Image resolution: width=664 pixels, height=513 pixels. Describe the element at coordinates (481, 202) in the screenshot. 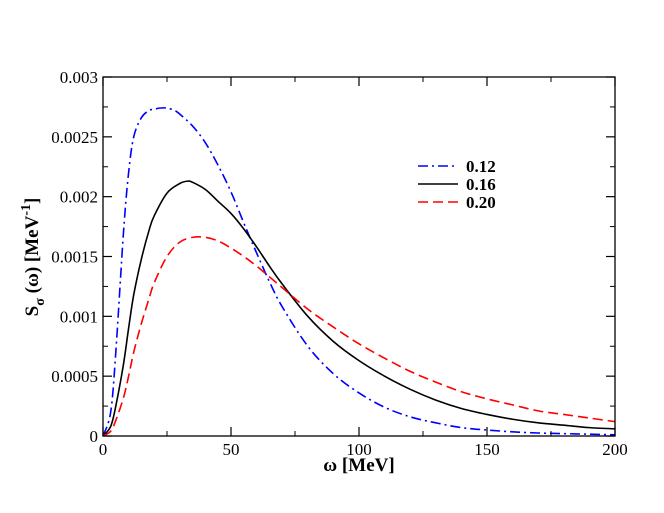

I see `legend-label-0-20: 0.20` at that location.